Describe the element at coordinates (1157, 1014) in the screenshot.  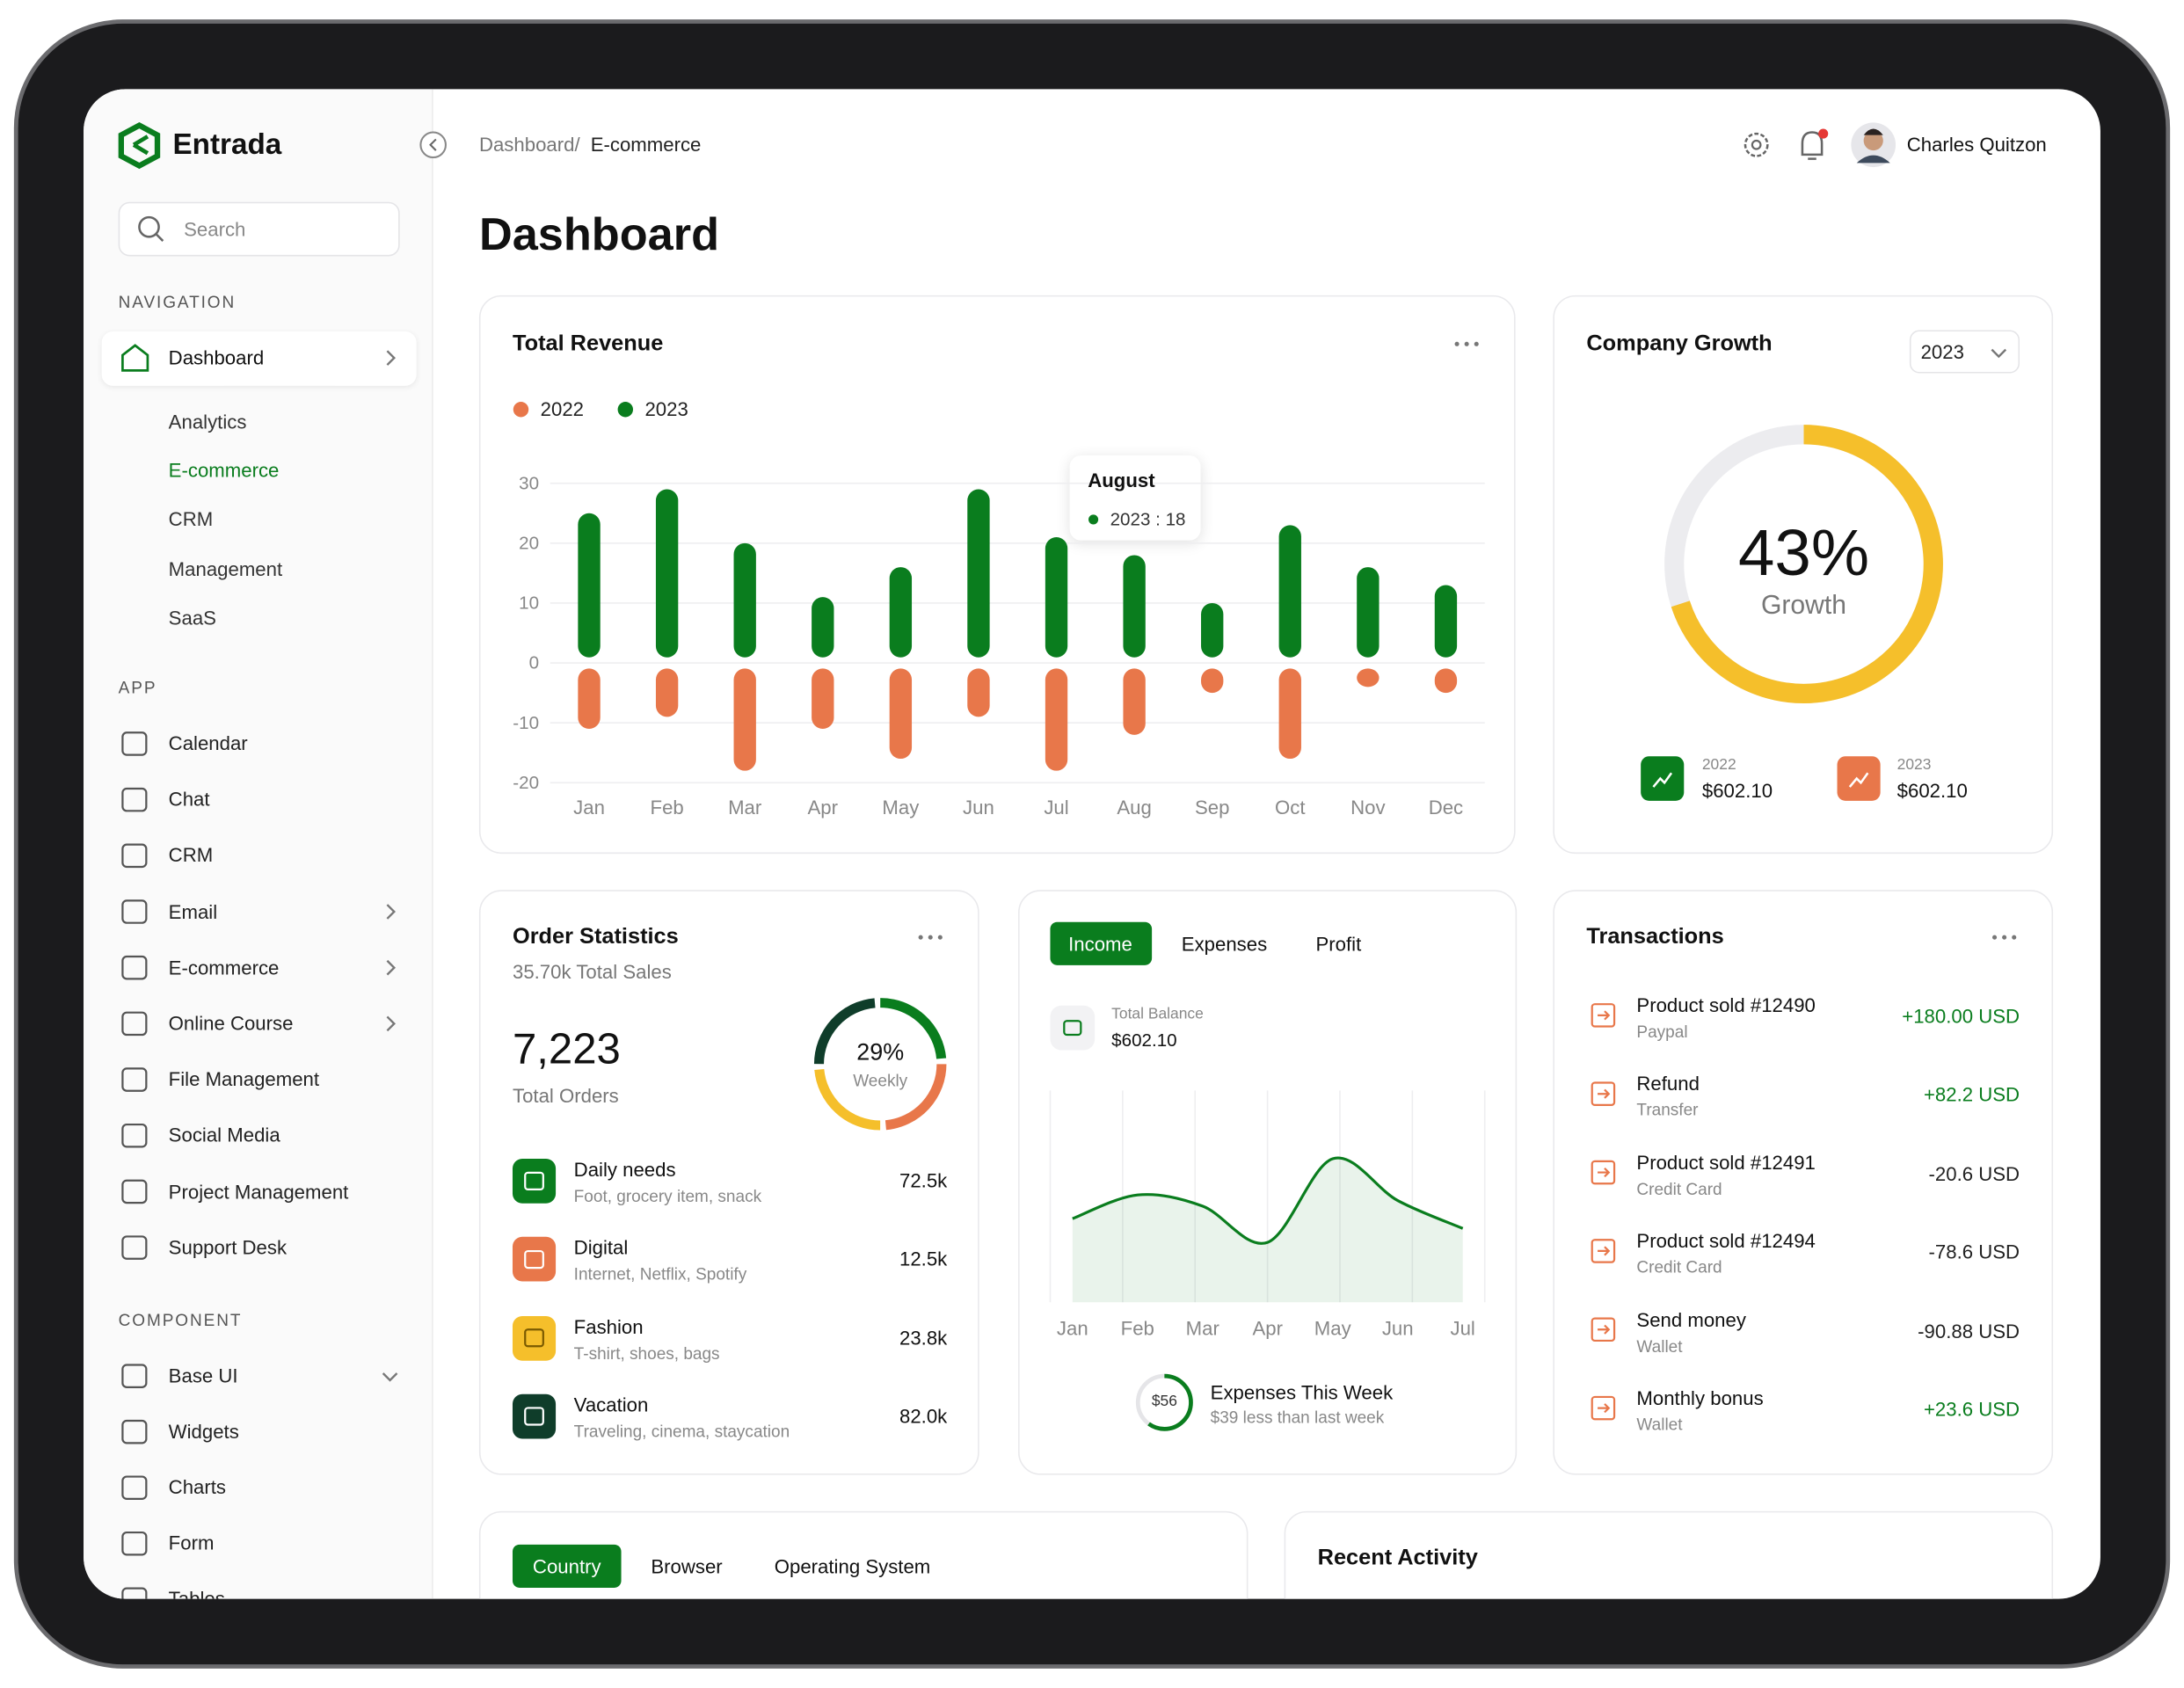
I see `balance-label: Total Balance` at that location.